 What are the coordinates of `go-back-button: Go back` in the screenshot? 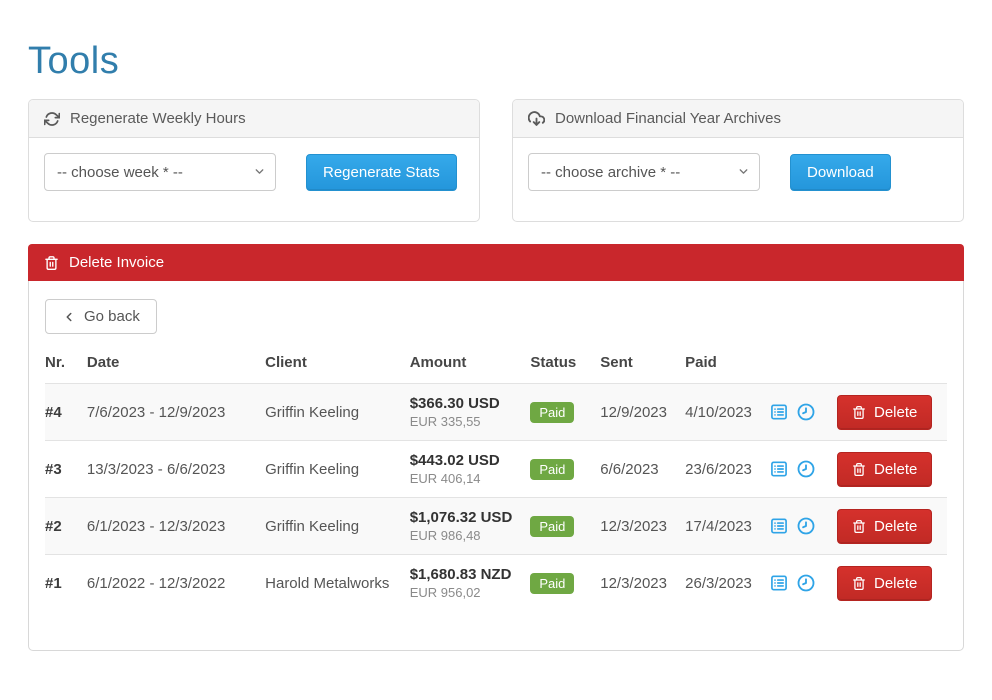 It's located at (101, 316).